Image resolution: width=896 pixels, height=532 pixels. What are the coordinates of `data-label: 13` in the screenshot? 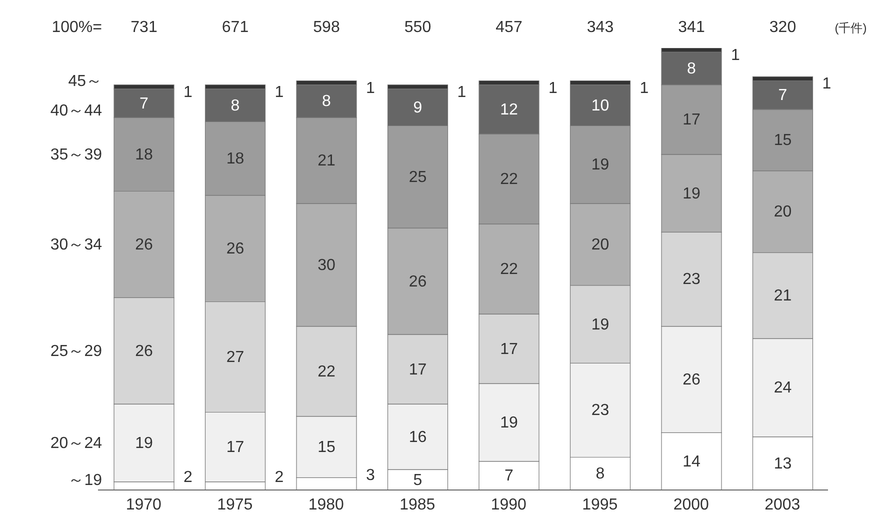 It's located at (783, 463).